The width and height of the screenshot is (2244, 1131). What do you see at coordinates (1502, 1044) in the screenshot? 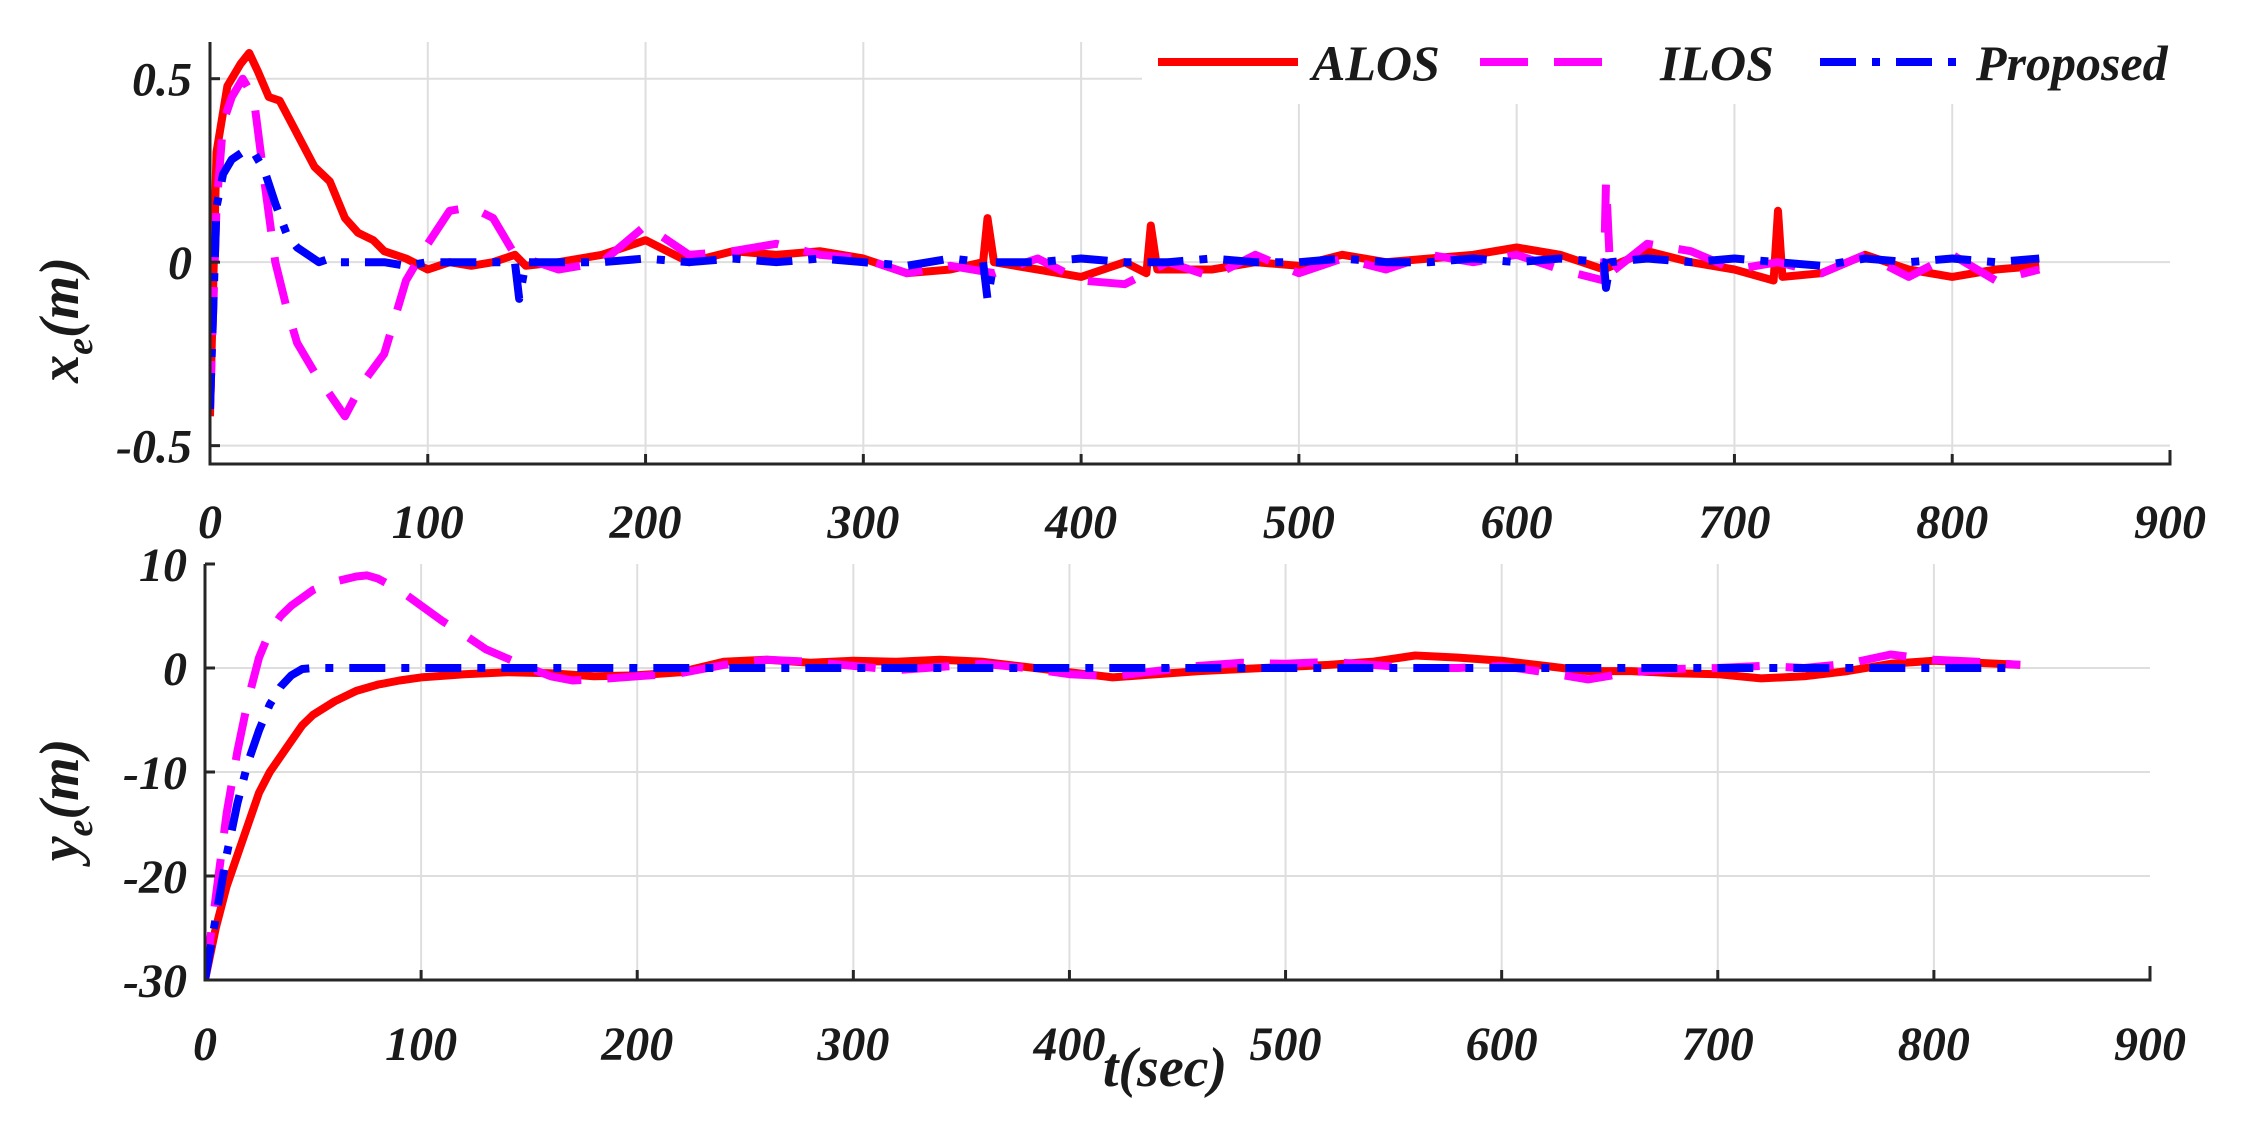
I see `ye-x-tick-label: 600` at bounding box center [1502, 1044].